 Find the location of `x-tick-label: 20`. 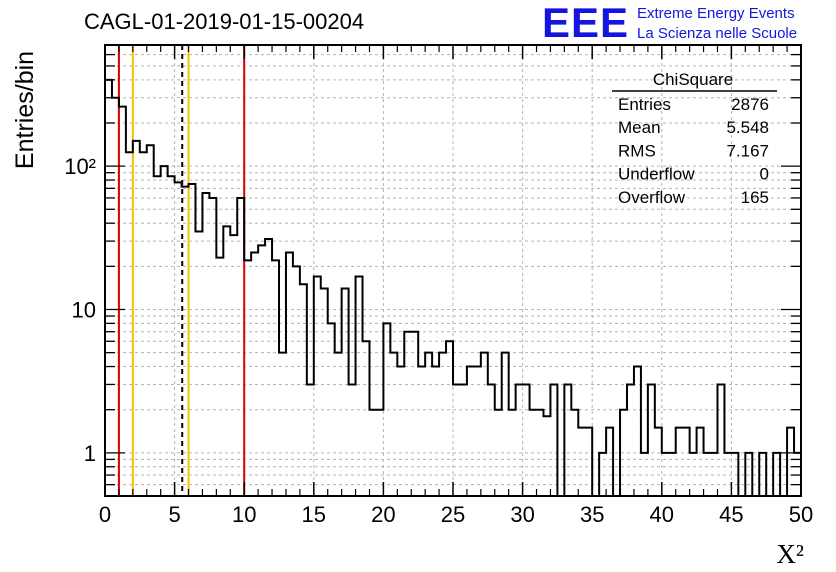

x-tick-label: 20 is located at coordinates (383, 514).